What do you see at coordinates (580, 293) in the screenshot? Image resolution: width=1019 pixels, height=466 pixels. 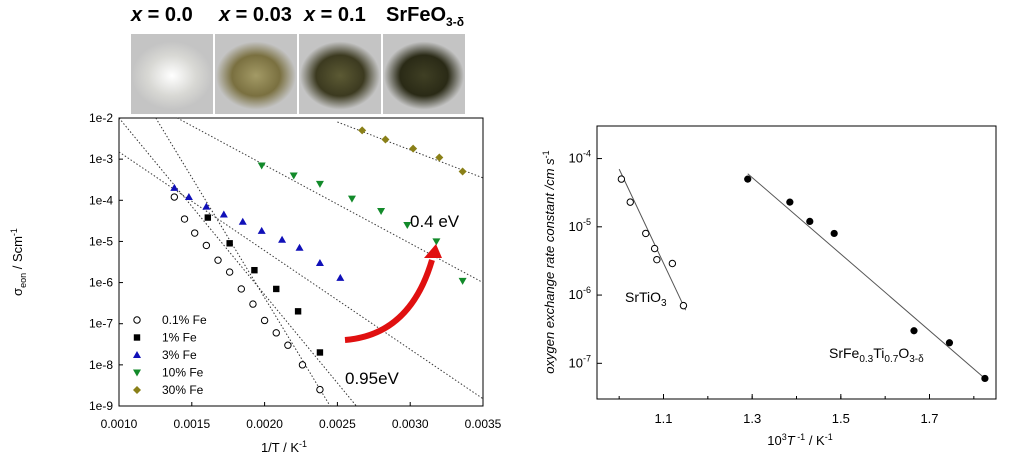 I see `right-y-tick-label: 10⁻⁶` at bounding box center [580, 293].